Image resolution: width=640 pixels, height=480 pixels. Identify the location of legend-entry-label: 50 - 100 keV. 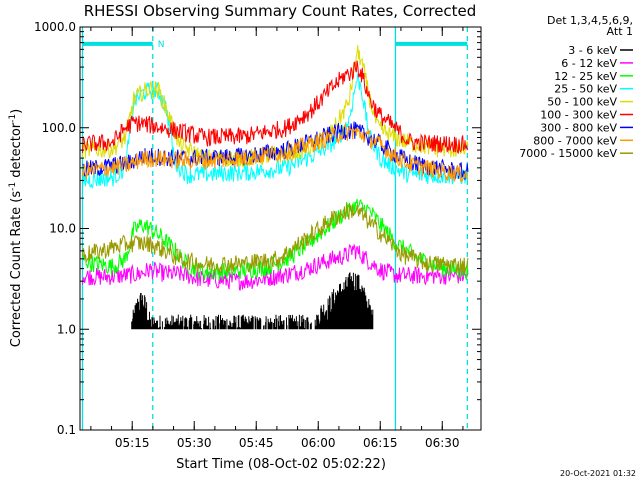
(582, 102).